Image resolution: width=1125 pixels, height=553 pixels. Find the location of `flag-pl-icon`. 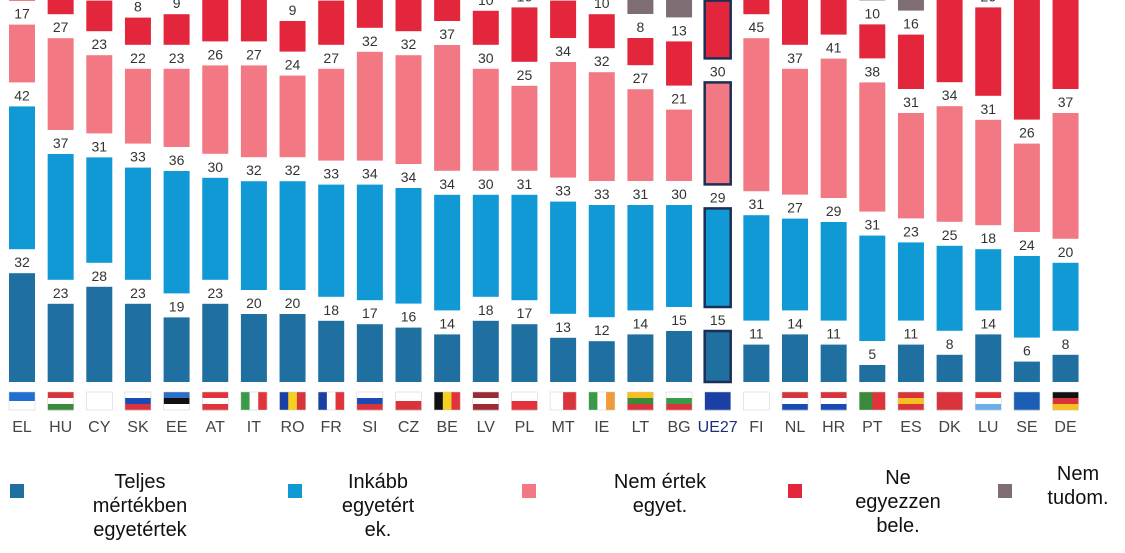

flag-pl-icon is located at coordinates (524, 401).